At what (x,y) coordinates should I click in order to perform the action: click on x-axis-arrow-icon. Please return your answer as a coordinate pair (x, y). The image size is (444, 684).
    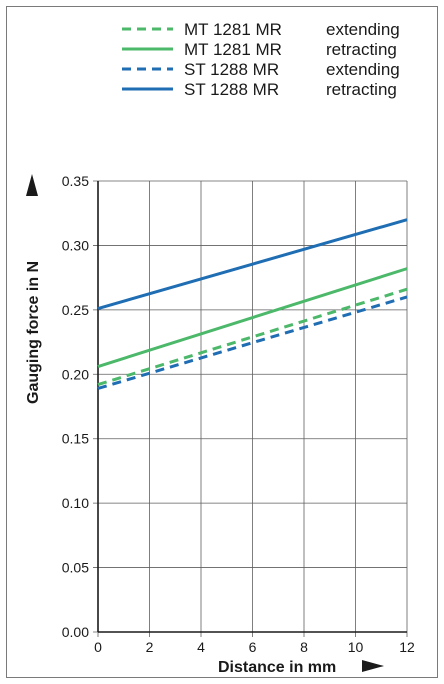
    Looking at the image, I should click on (373, 666).